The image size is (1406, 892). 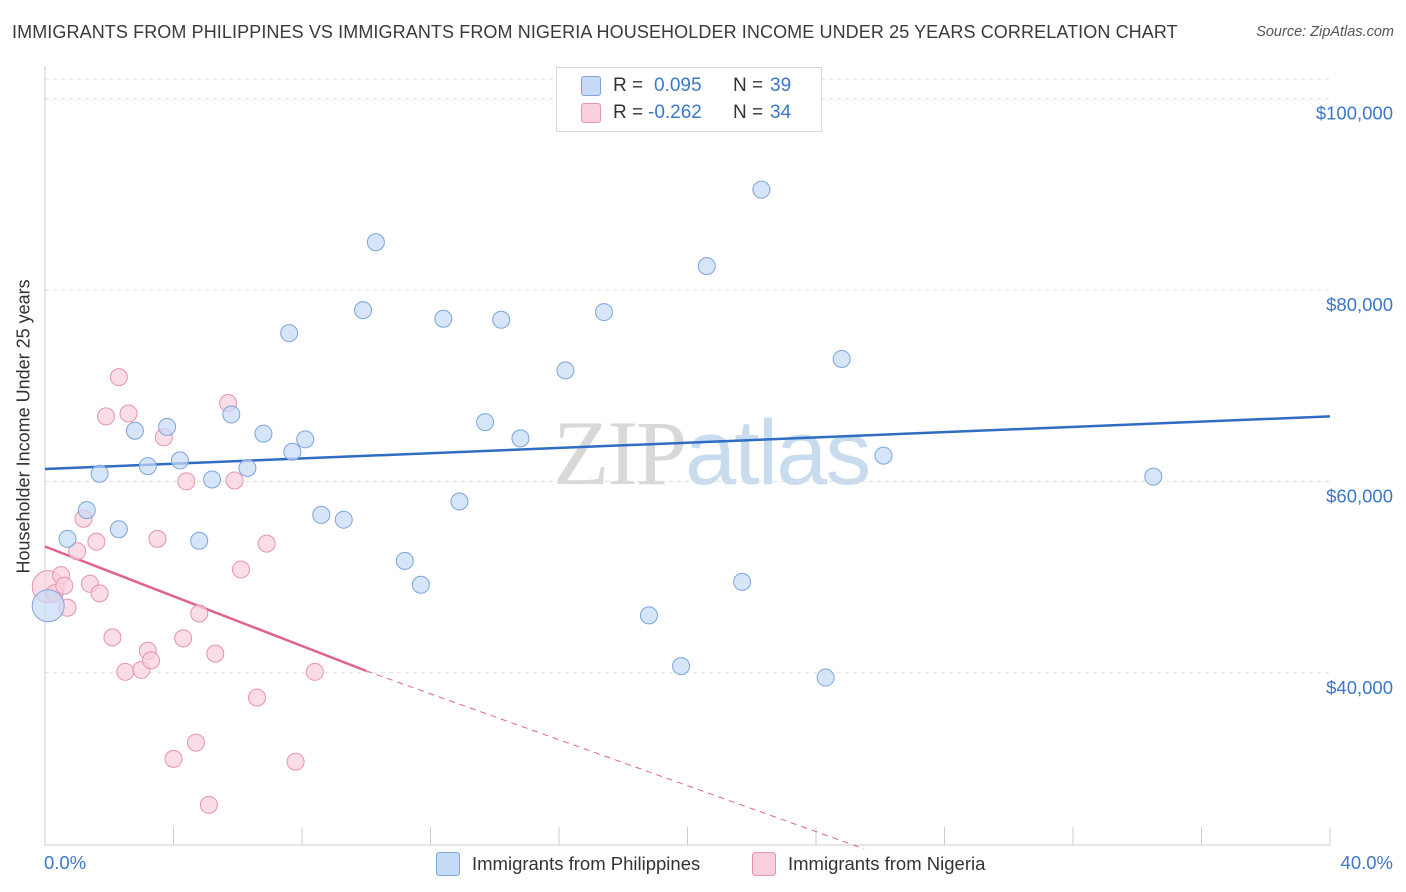 What do you see at coordinates (678, 85) in the screenshot?
I see `legend-r-value: 0.095` at bounding box center [678, 85].